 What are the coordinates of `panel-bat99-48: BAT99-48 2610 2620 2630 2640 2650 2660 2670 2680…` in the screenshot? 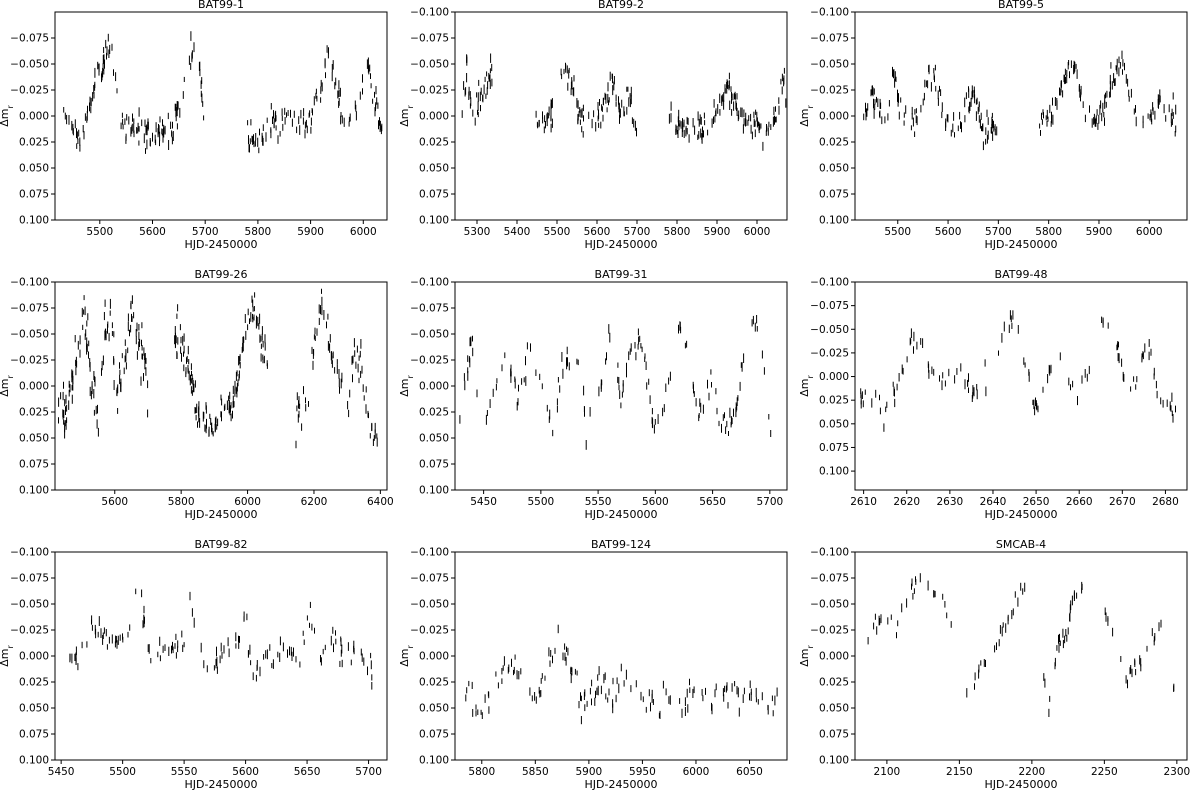 It's located at (993, 394).